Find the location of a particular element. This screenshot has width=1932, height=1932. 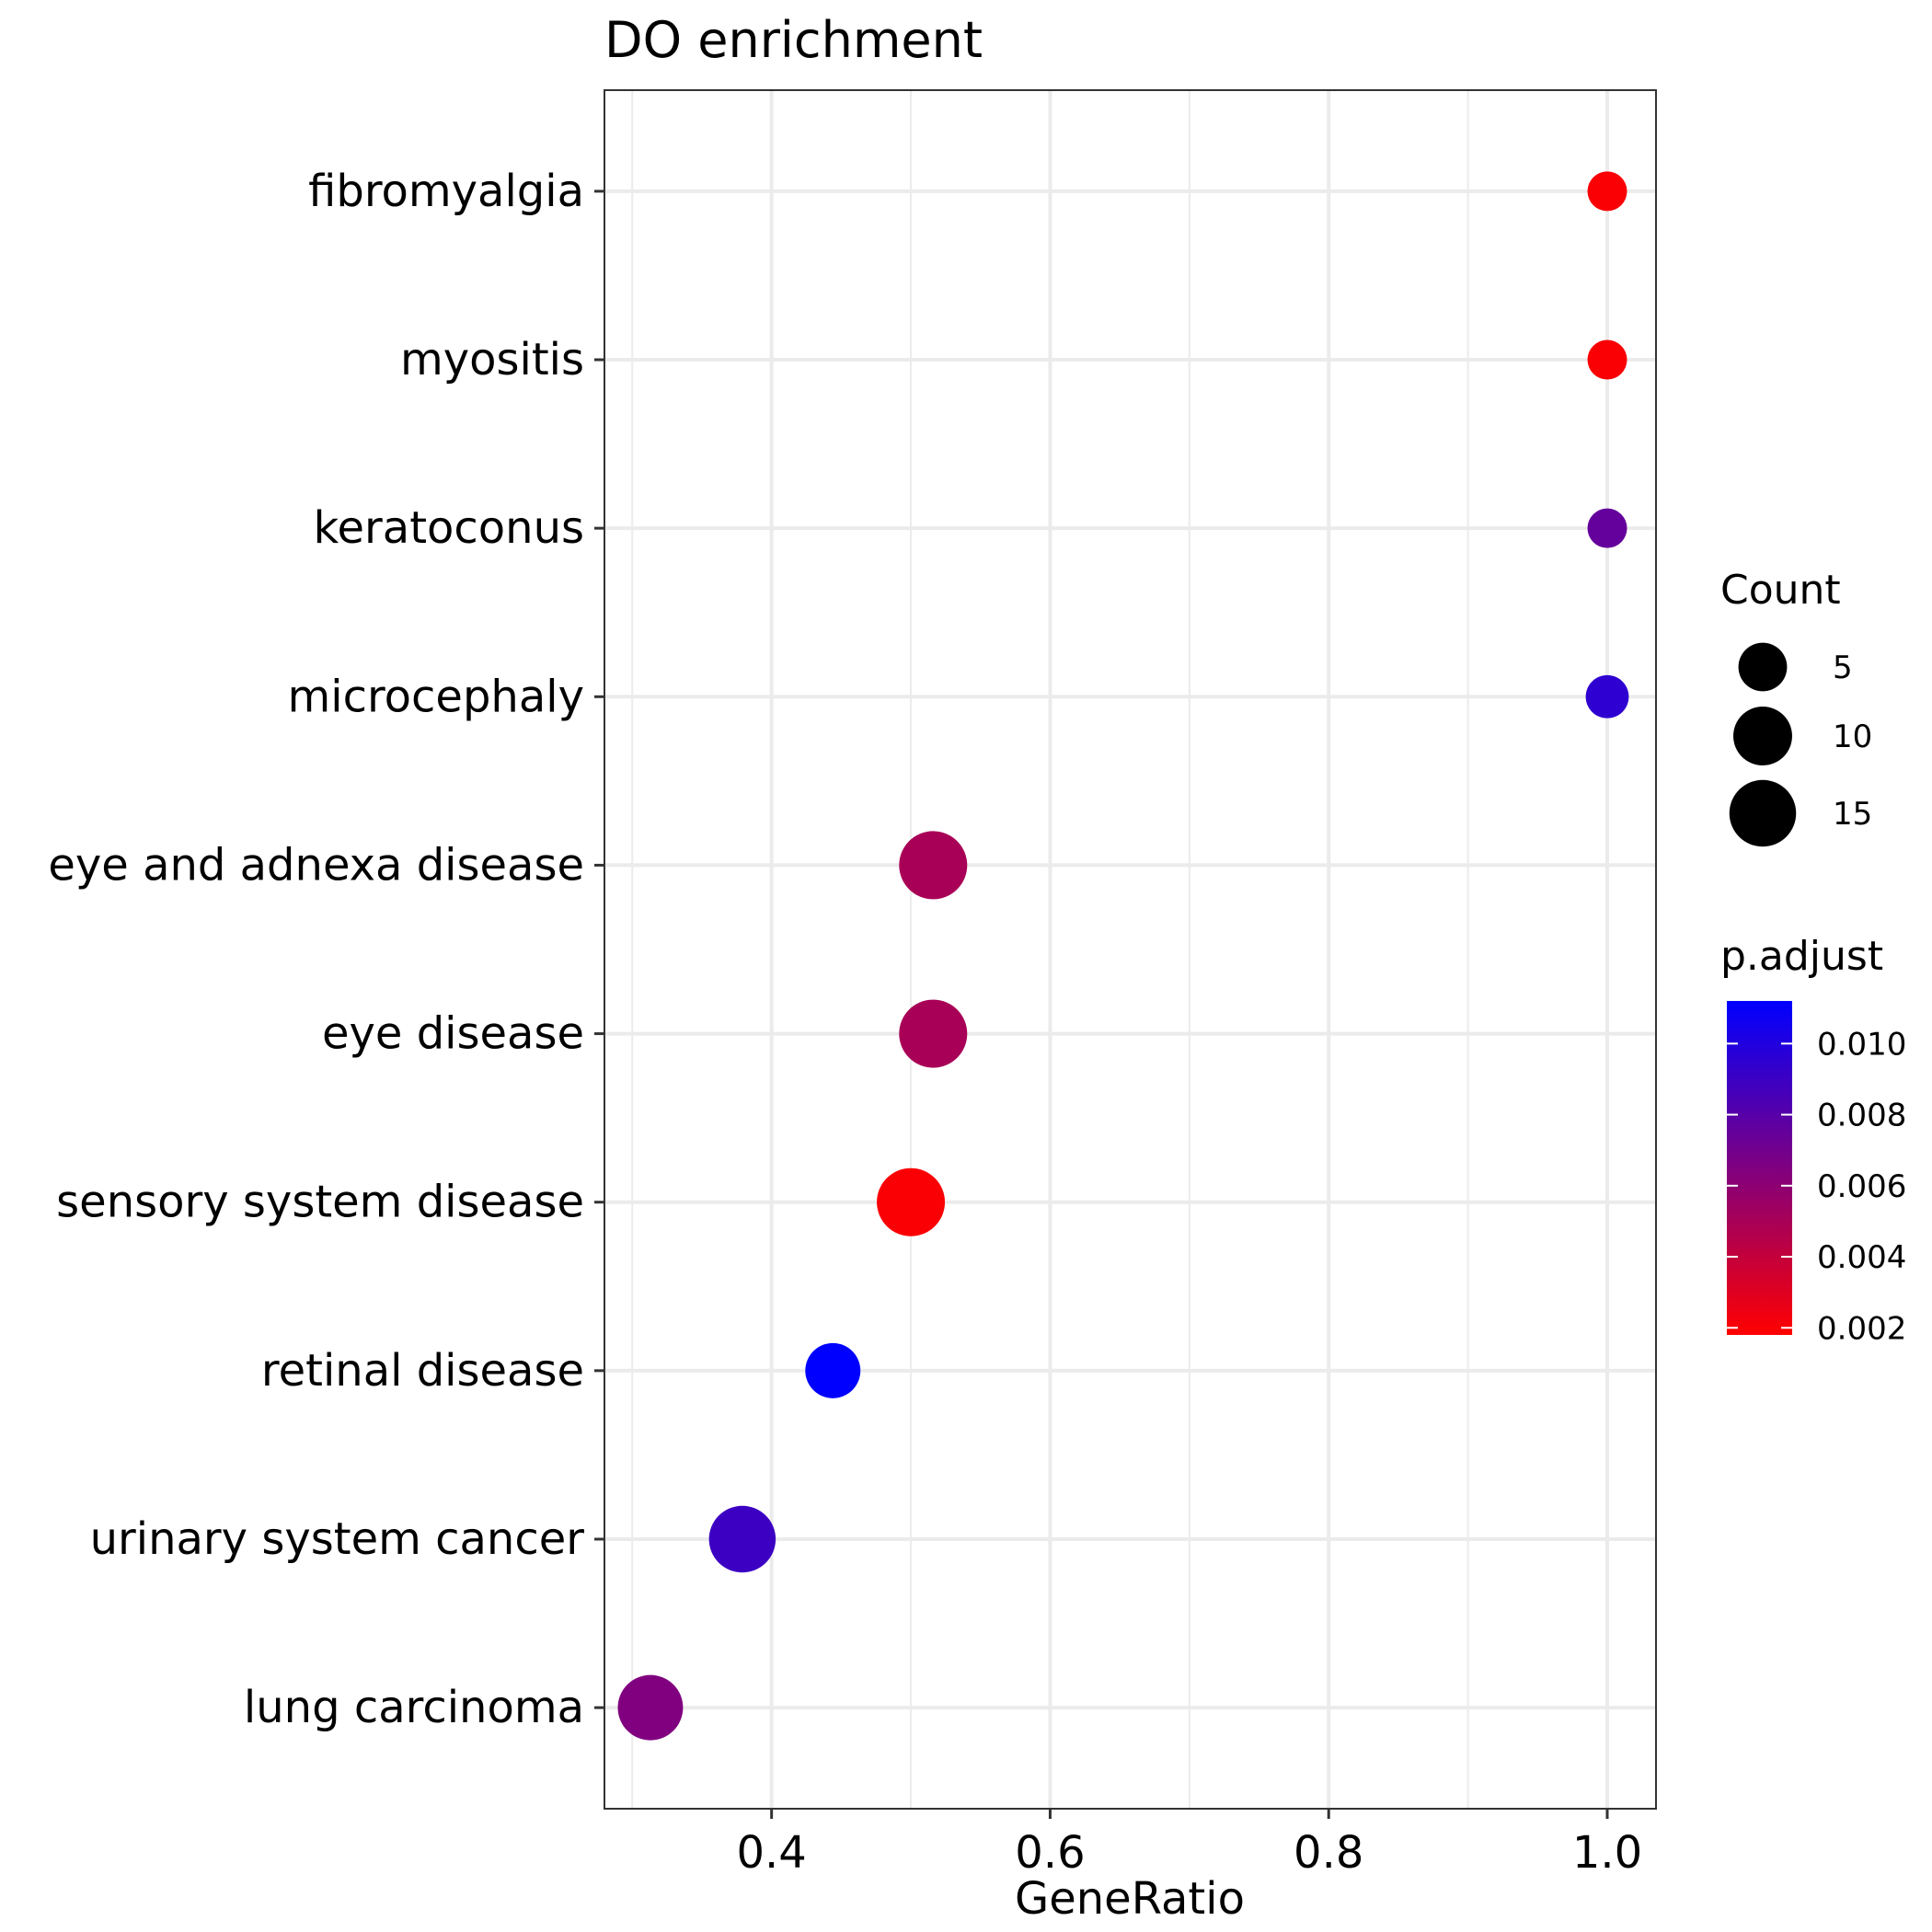

p-adjust-legend-label: 0.004 is located at coordinates (1861, 1257).